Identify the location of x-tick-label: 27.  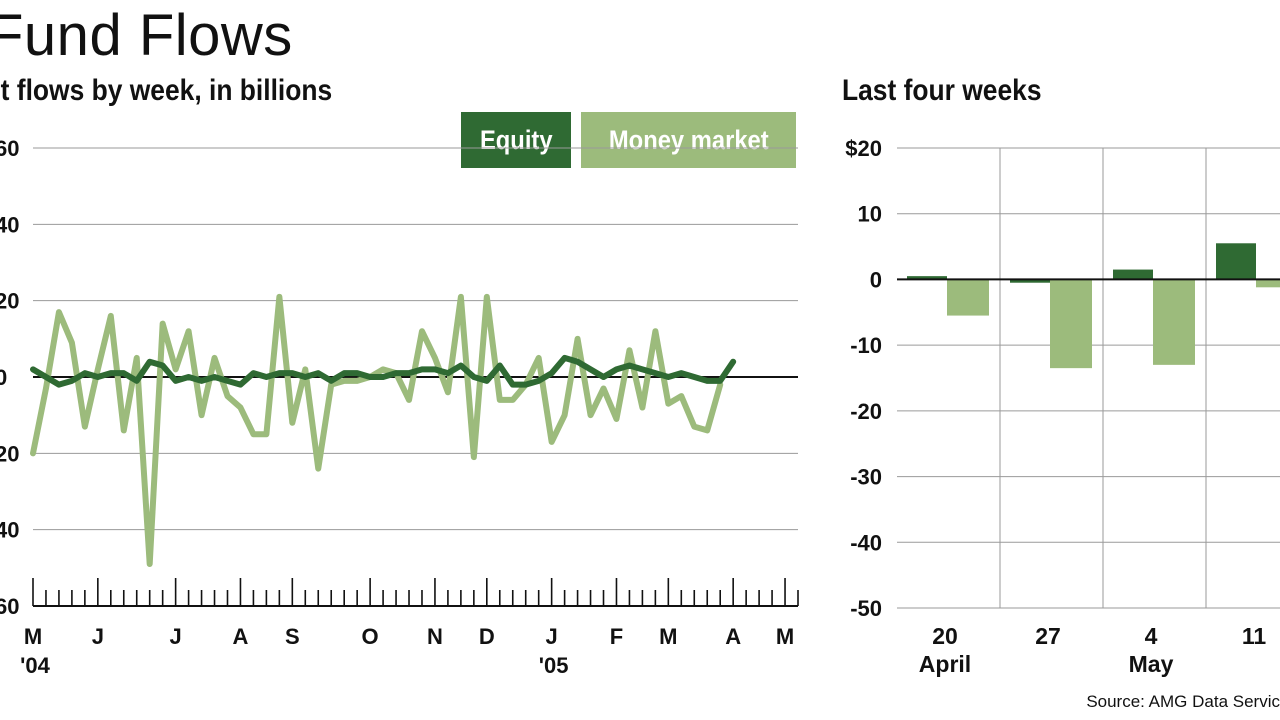
(1048, 636).